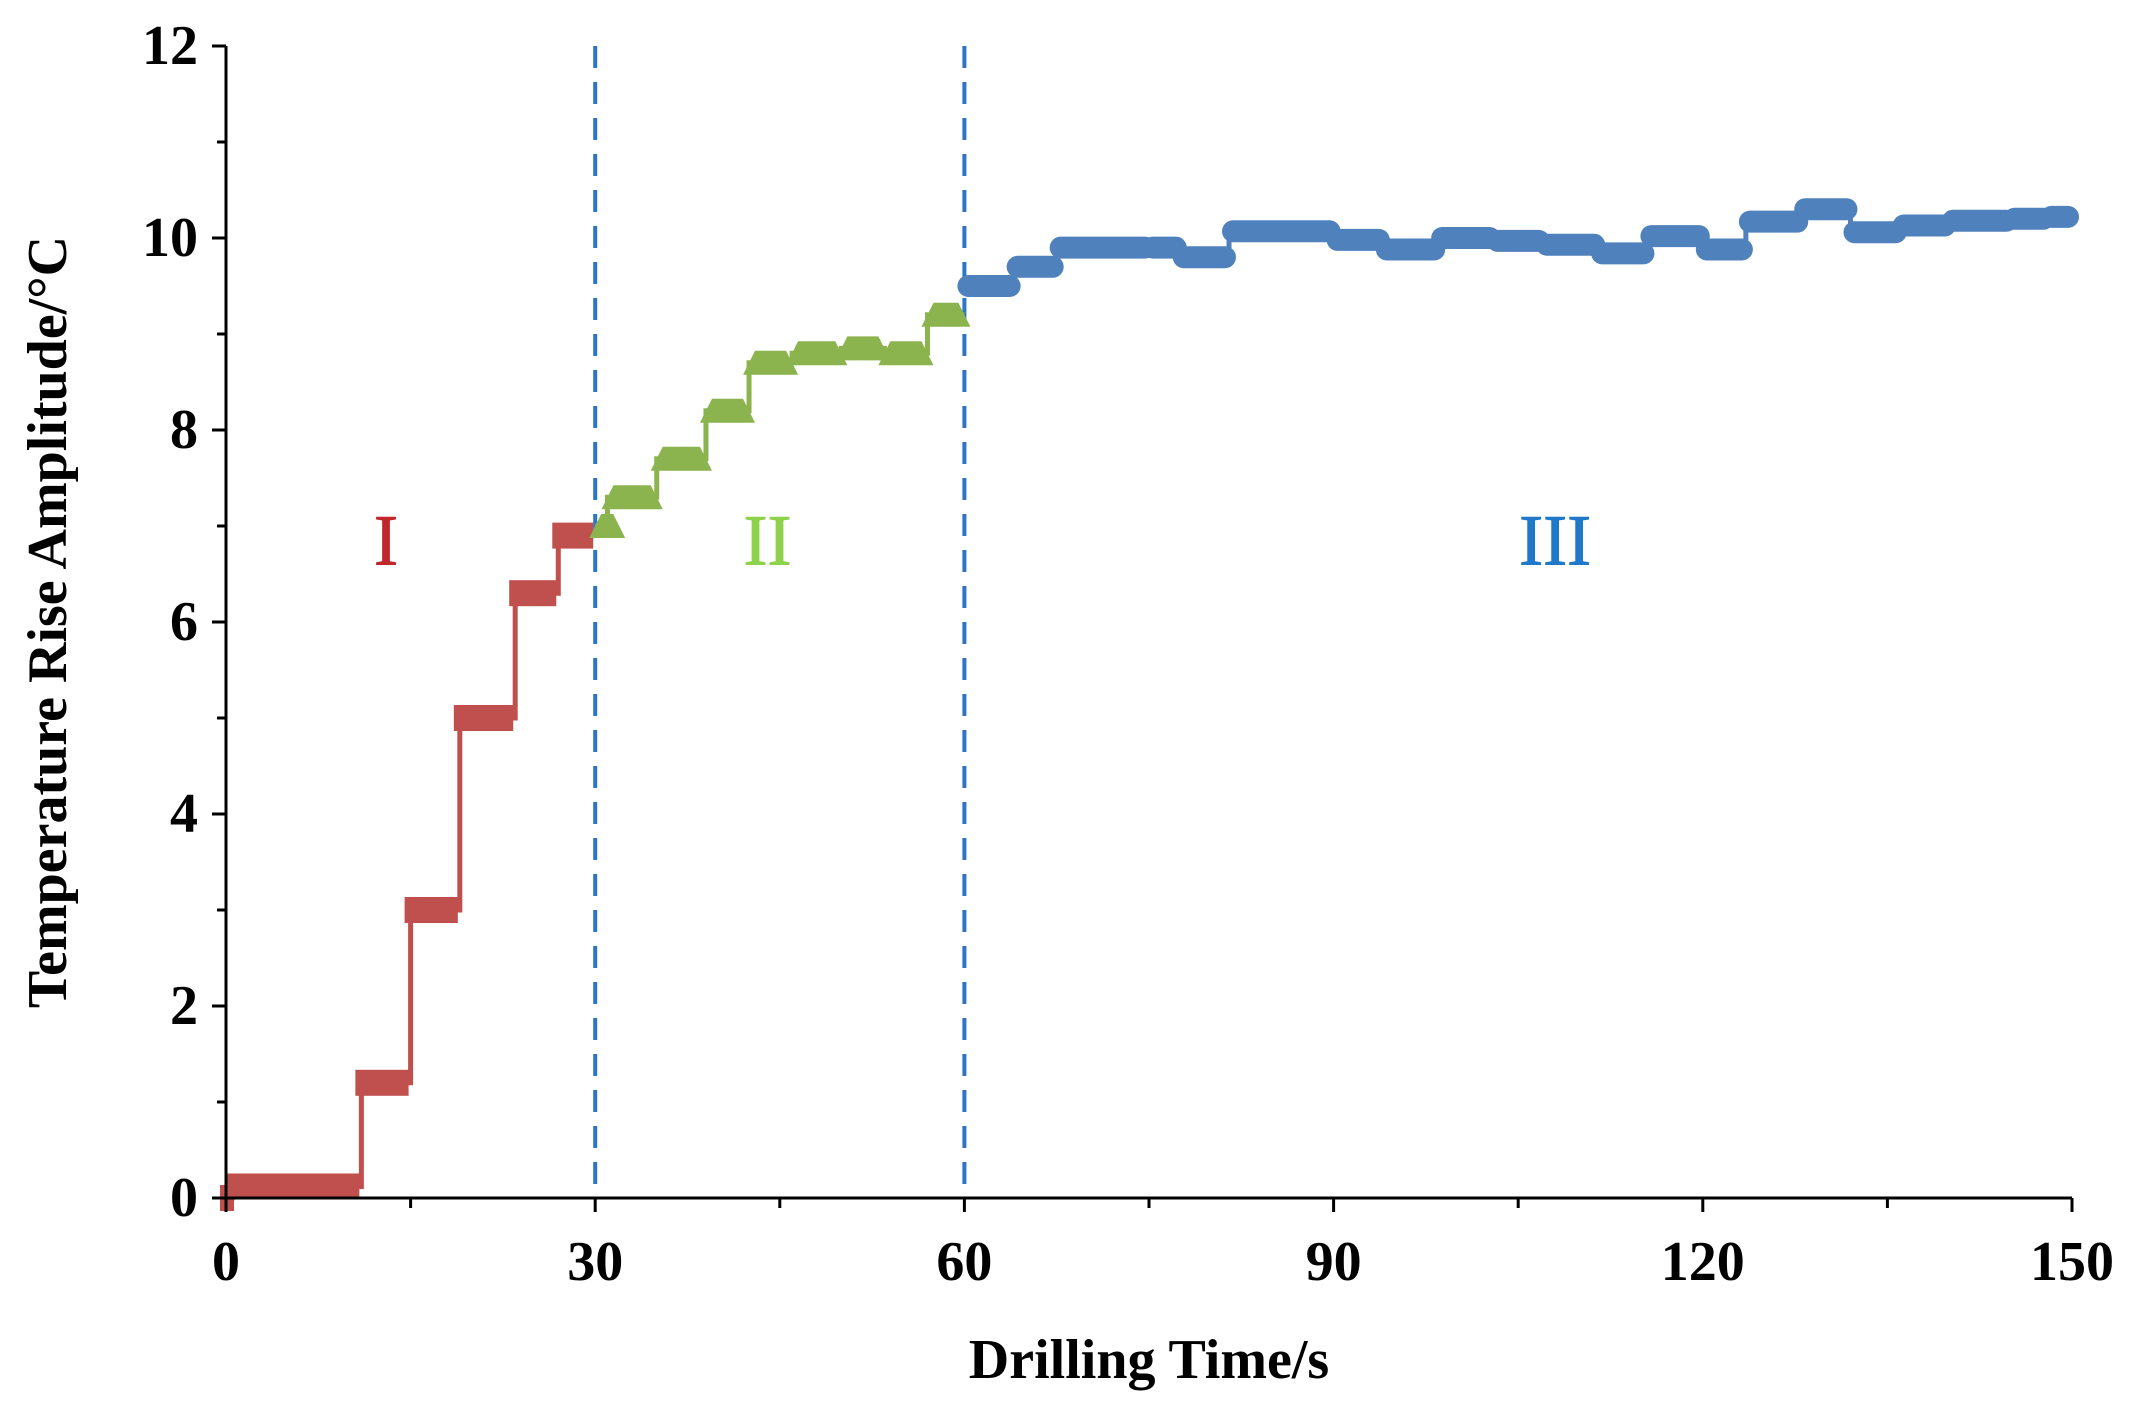 The image size is (2131, 1409). Describe the element at coordinates (184, 430) in the screenshot. I see `y-tick-label: 8` at that location.